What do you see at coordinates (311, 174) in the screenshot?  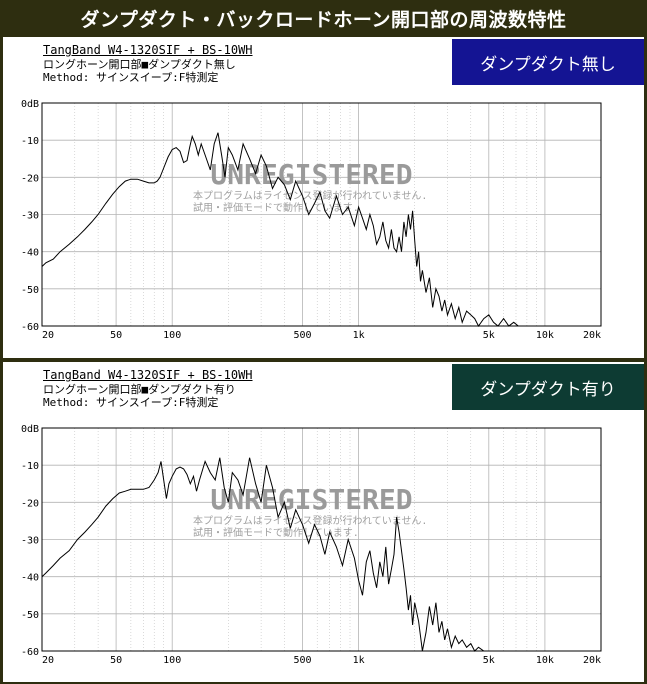 I see `watermark-text: UNREGISTERED` at bounding box center [311, 174].